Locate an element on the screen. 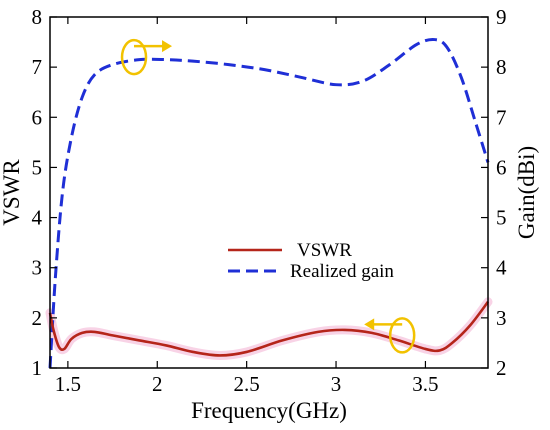  y-left-tick-label: 2 is located at coordinates (37, 318).